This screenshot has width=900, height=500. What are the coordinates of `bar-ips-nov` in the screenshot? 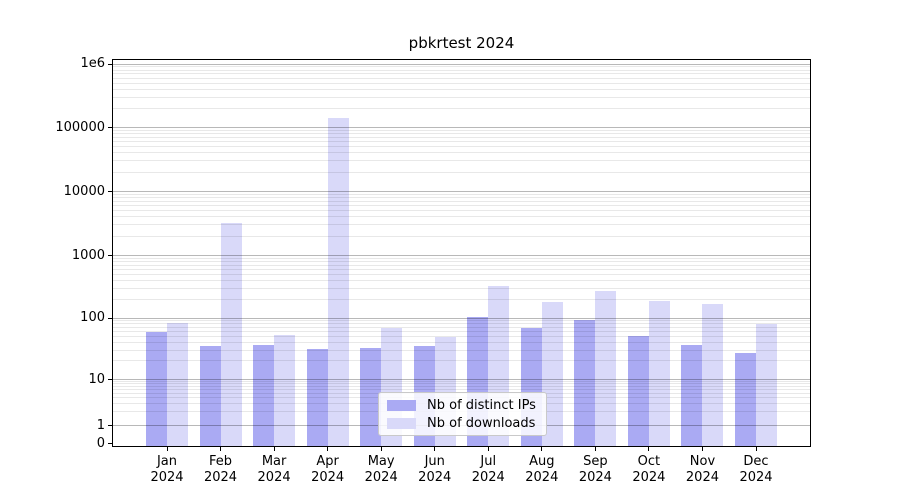 It's located at (692, 395).